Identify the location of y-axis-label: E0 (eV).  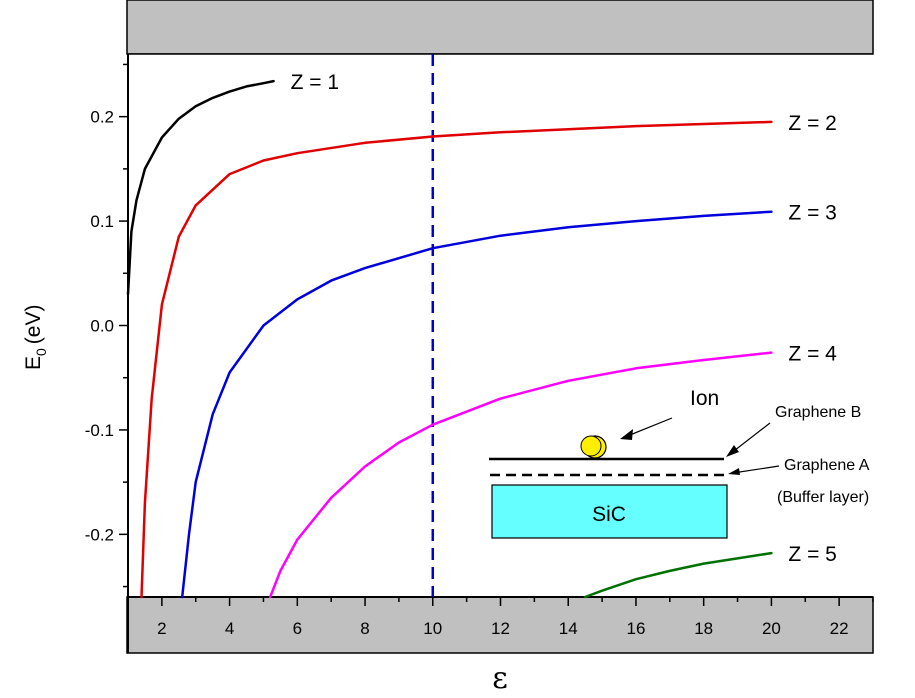
(35, 338).